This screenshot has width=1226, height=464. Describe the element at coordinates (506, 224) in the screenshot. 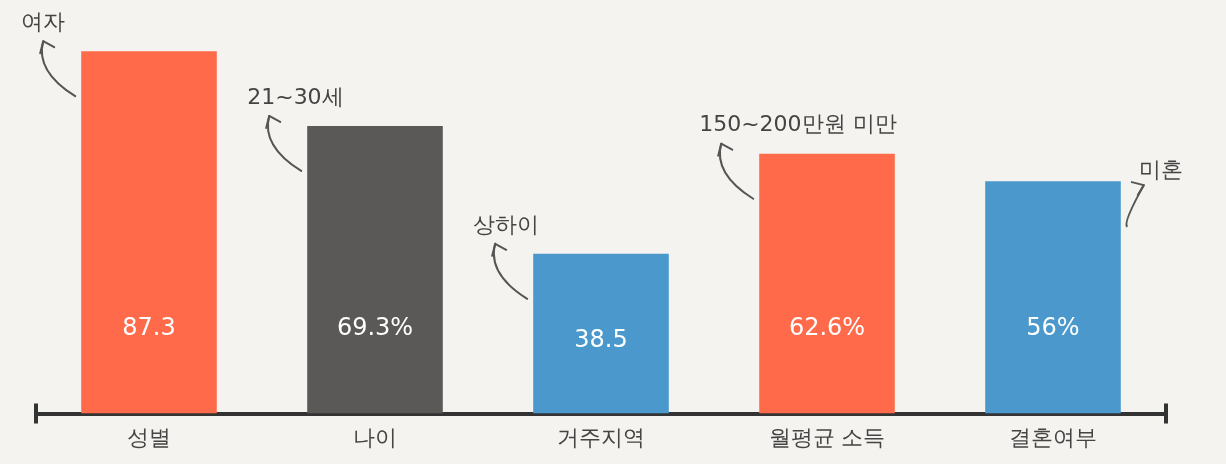

I see `annotation: 상하이` at that location.